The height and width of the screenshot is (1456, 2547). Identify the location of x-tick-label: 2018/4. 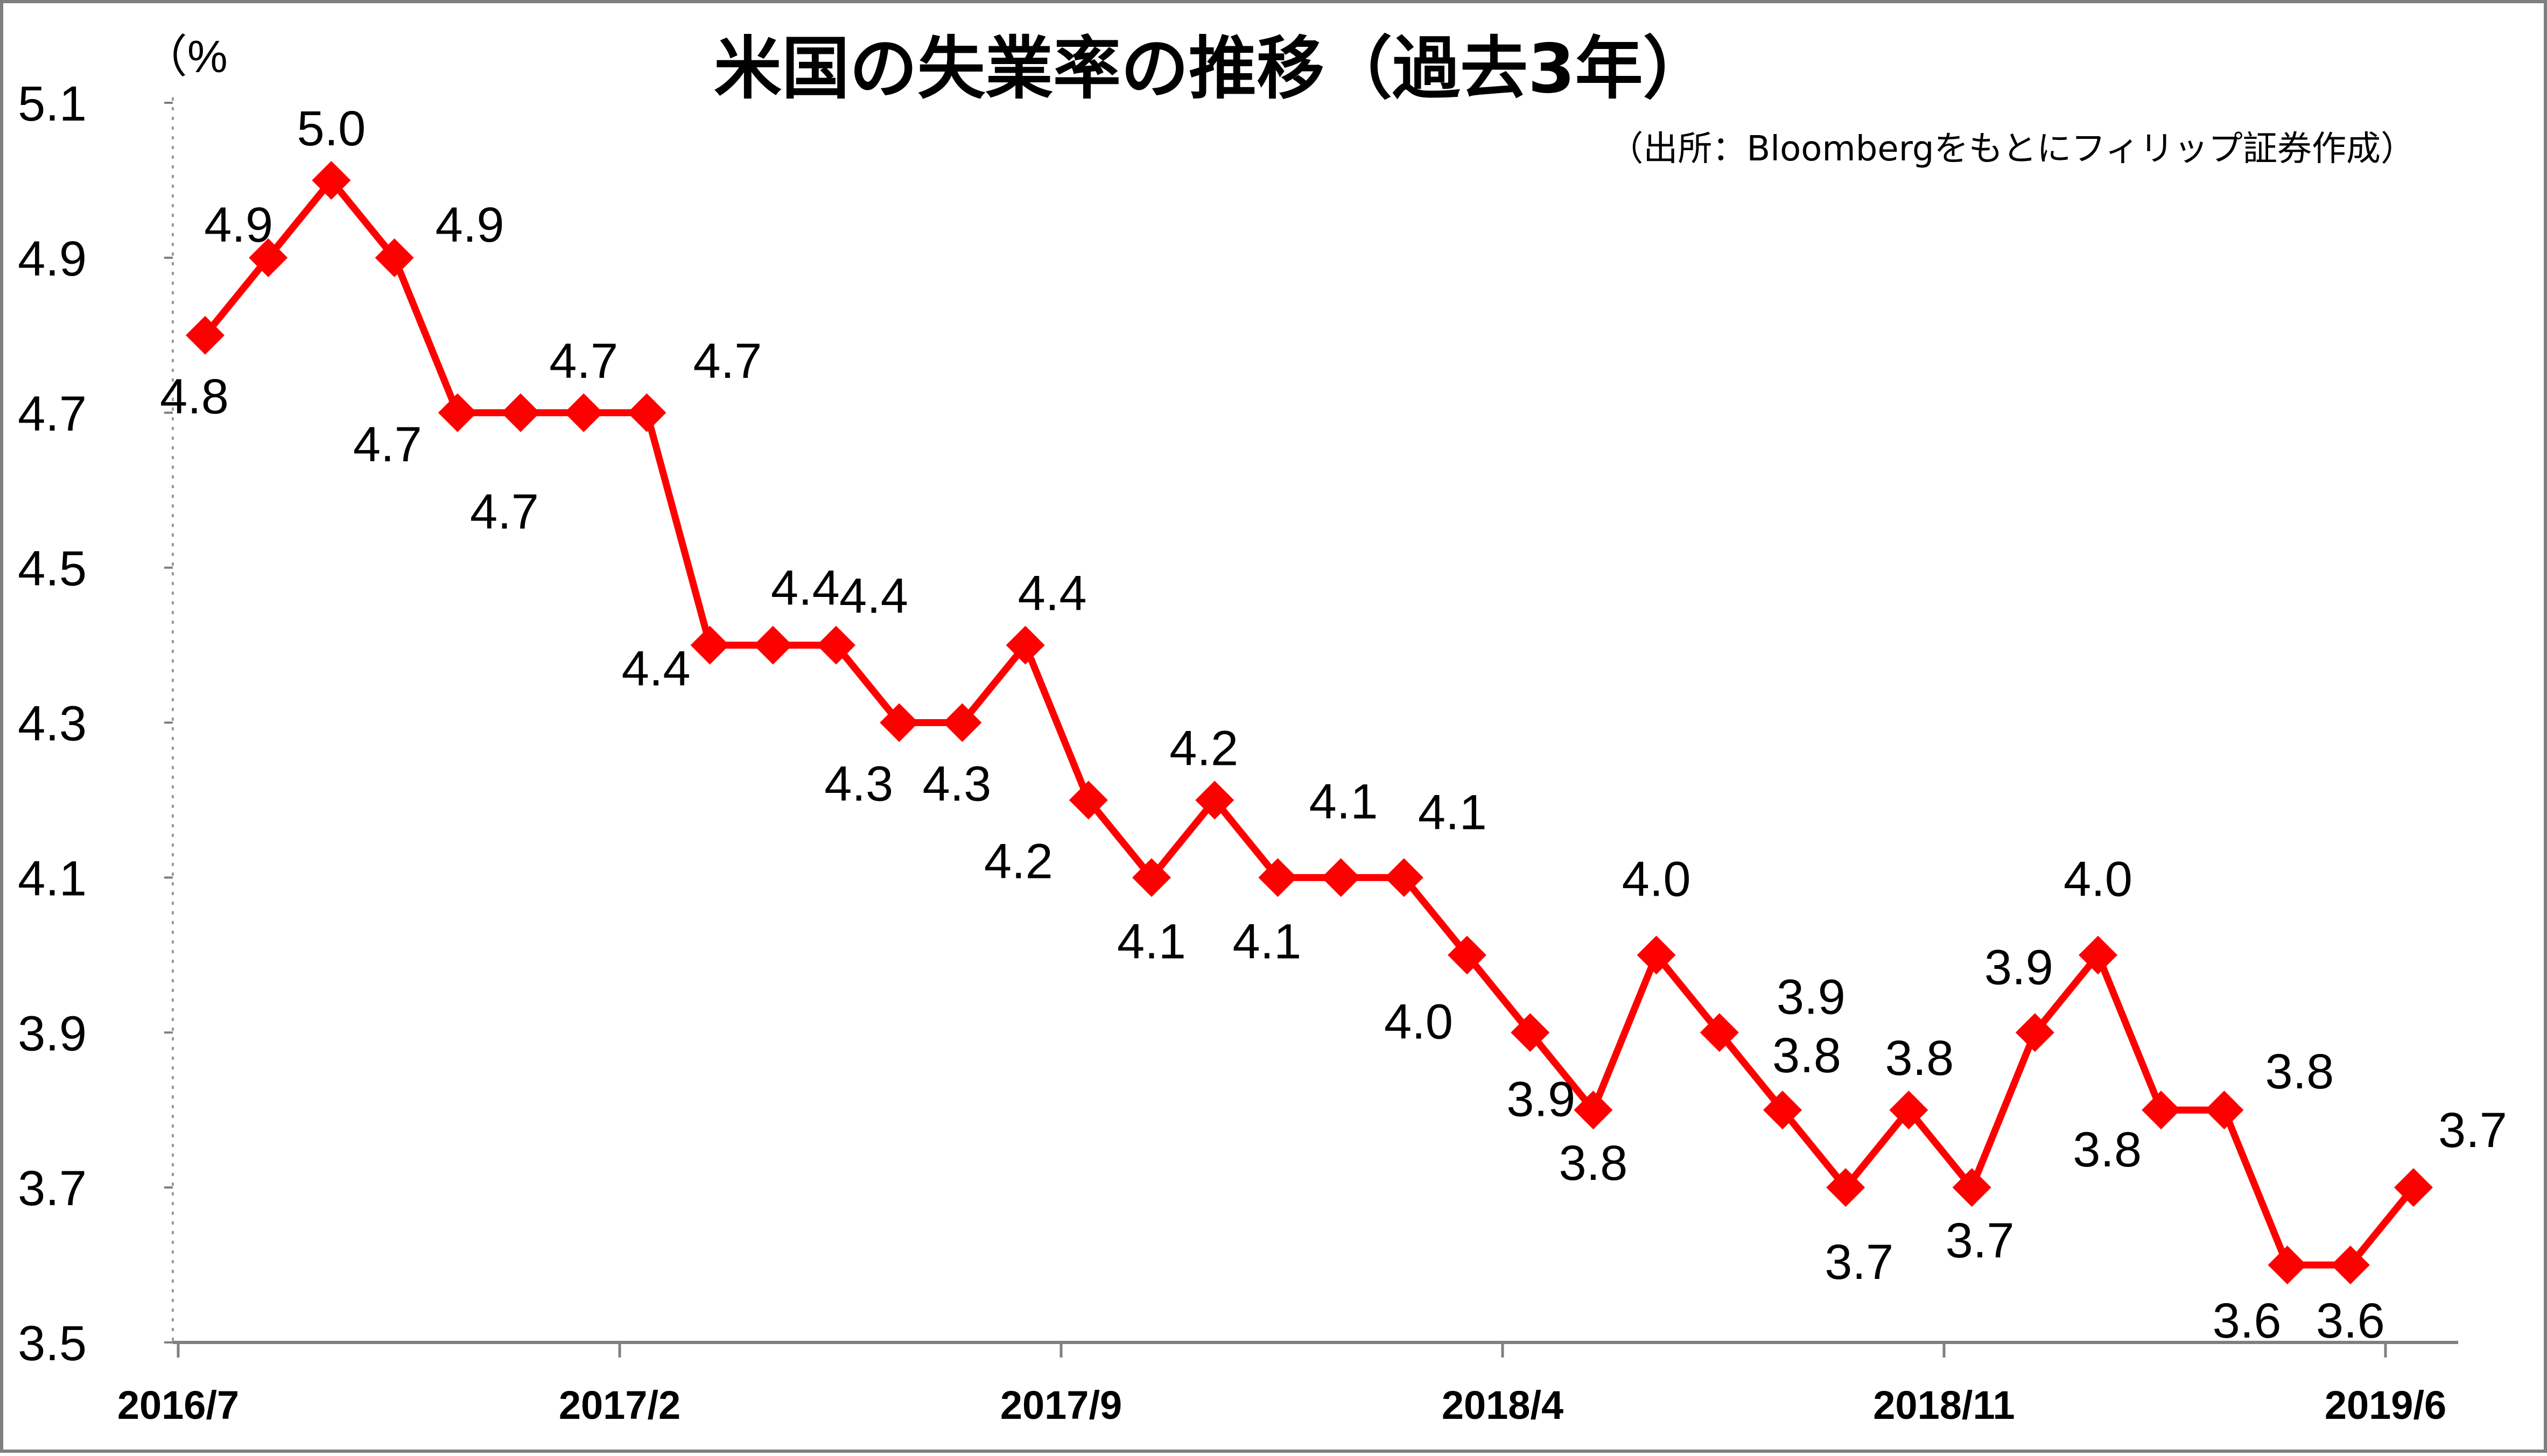
(1502, 1405).